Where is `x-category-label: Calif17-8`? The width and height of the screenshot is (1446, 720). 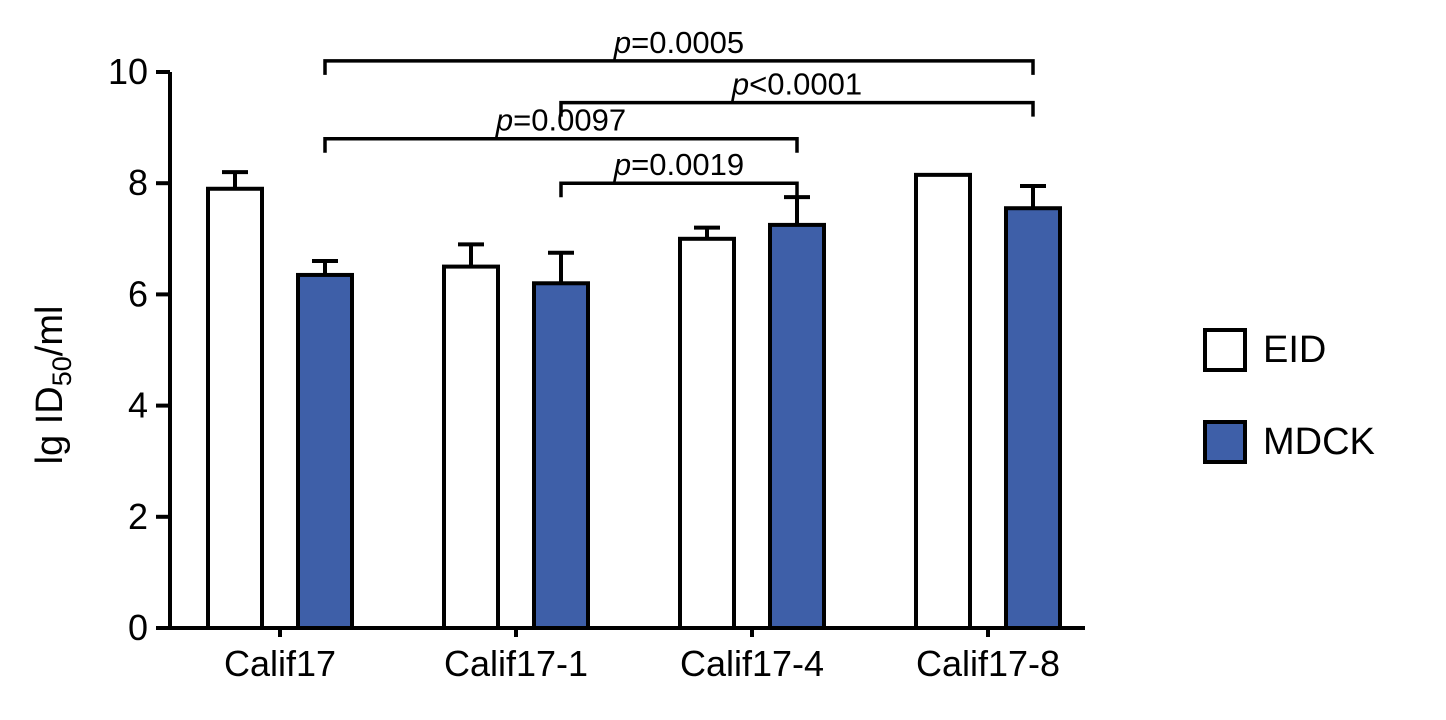 x-category-label: Calif17-8 is located at coordinates (988, 663).